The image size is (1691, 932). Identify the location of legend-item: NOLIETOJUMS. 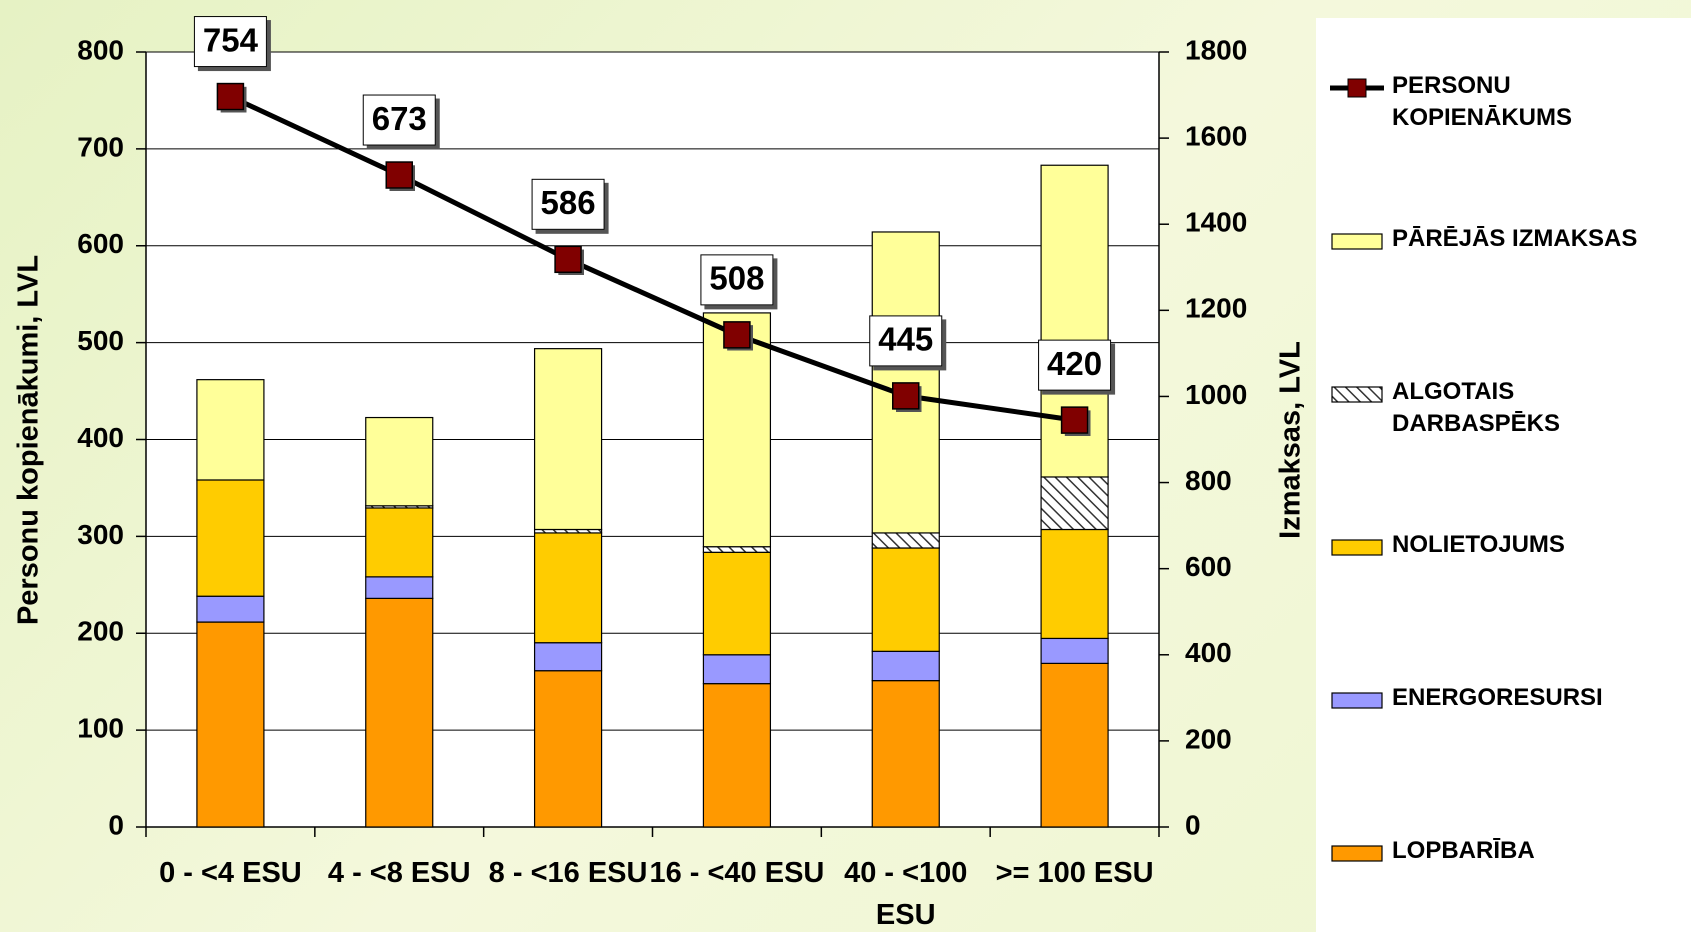
(1496, 545).